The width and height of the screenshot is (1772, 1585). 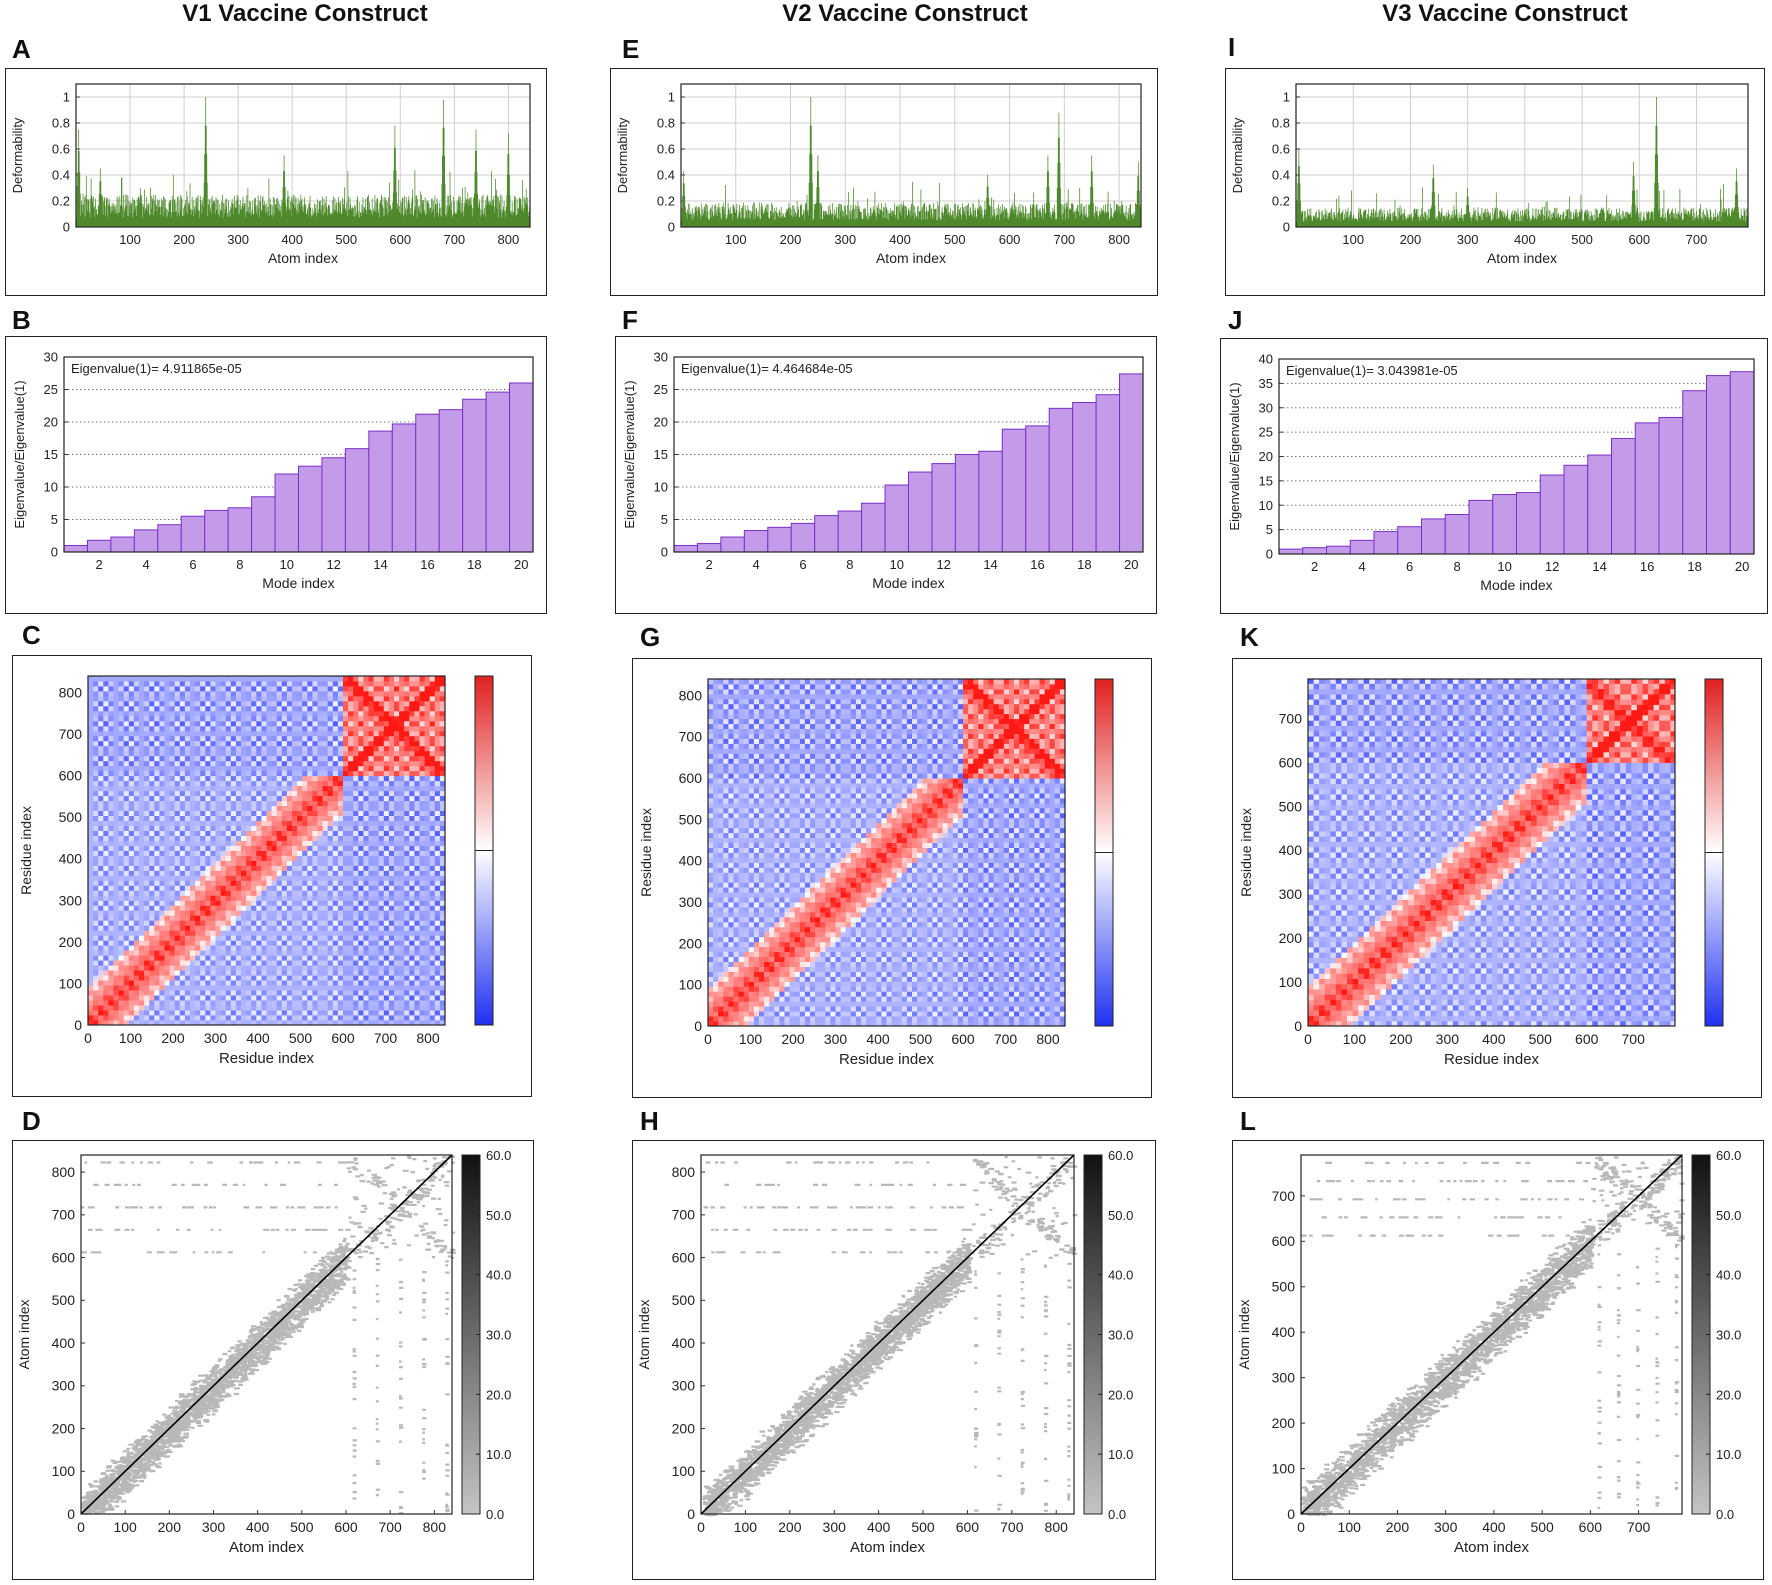 I want to click on x-tick-label: 10, so click(x=1504, y=566).